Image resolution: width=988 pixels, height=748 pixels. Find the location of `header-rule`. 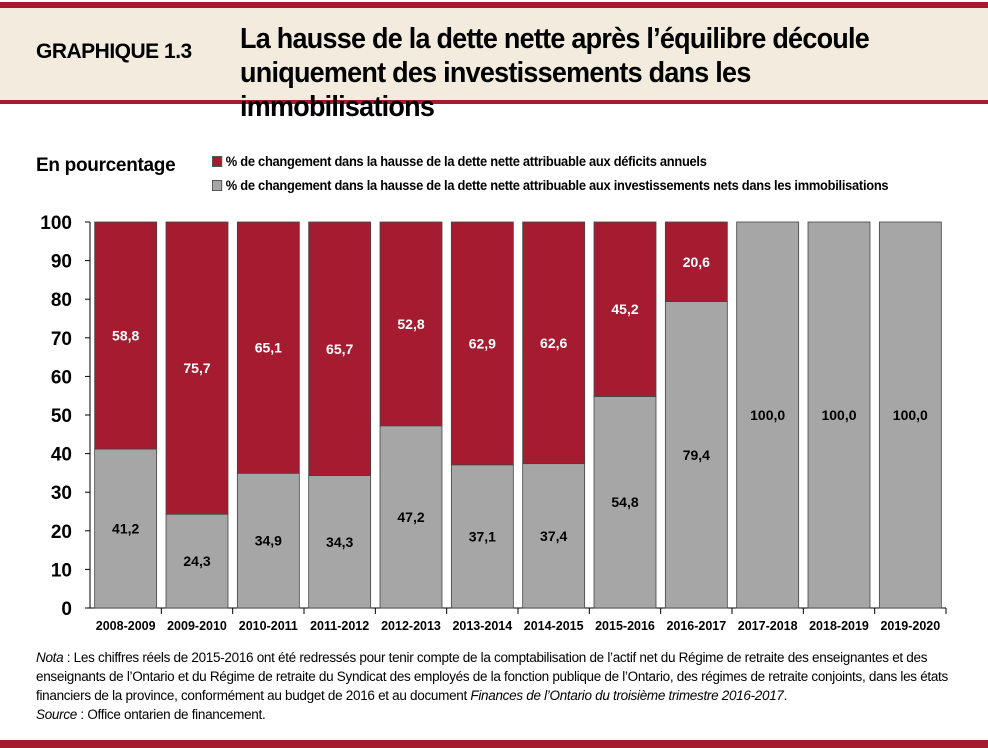

header-rule is located at coordinates (494, 102).